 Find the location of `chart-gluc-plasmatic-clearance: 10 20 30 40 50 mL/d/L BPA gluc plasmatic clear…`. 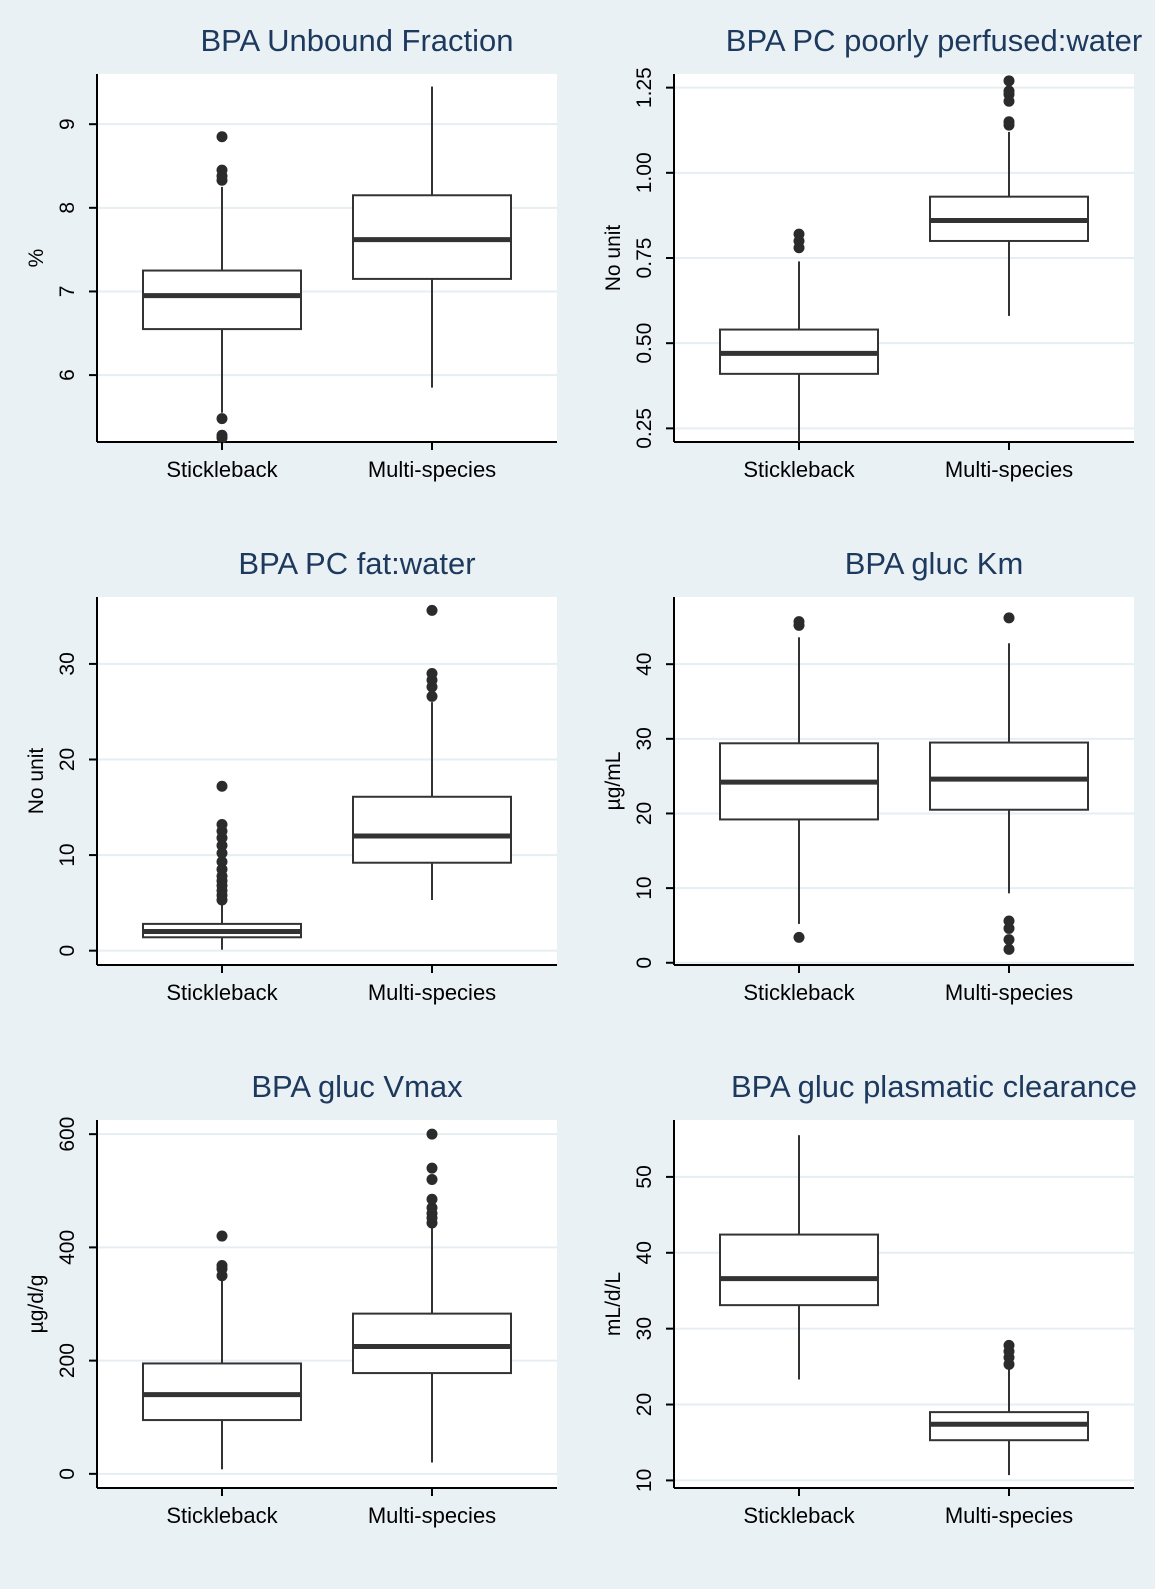

chart-gluc-plasmatic-clearance: 10 20 30 40 50 mL/d/L BPA gluc plasmatic clear… is located at coordinates (869, 1298).